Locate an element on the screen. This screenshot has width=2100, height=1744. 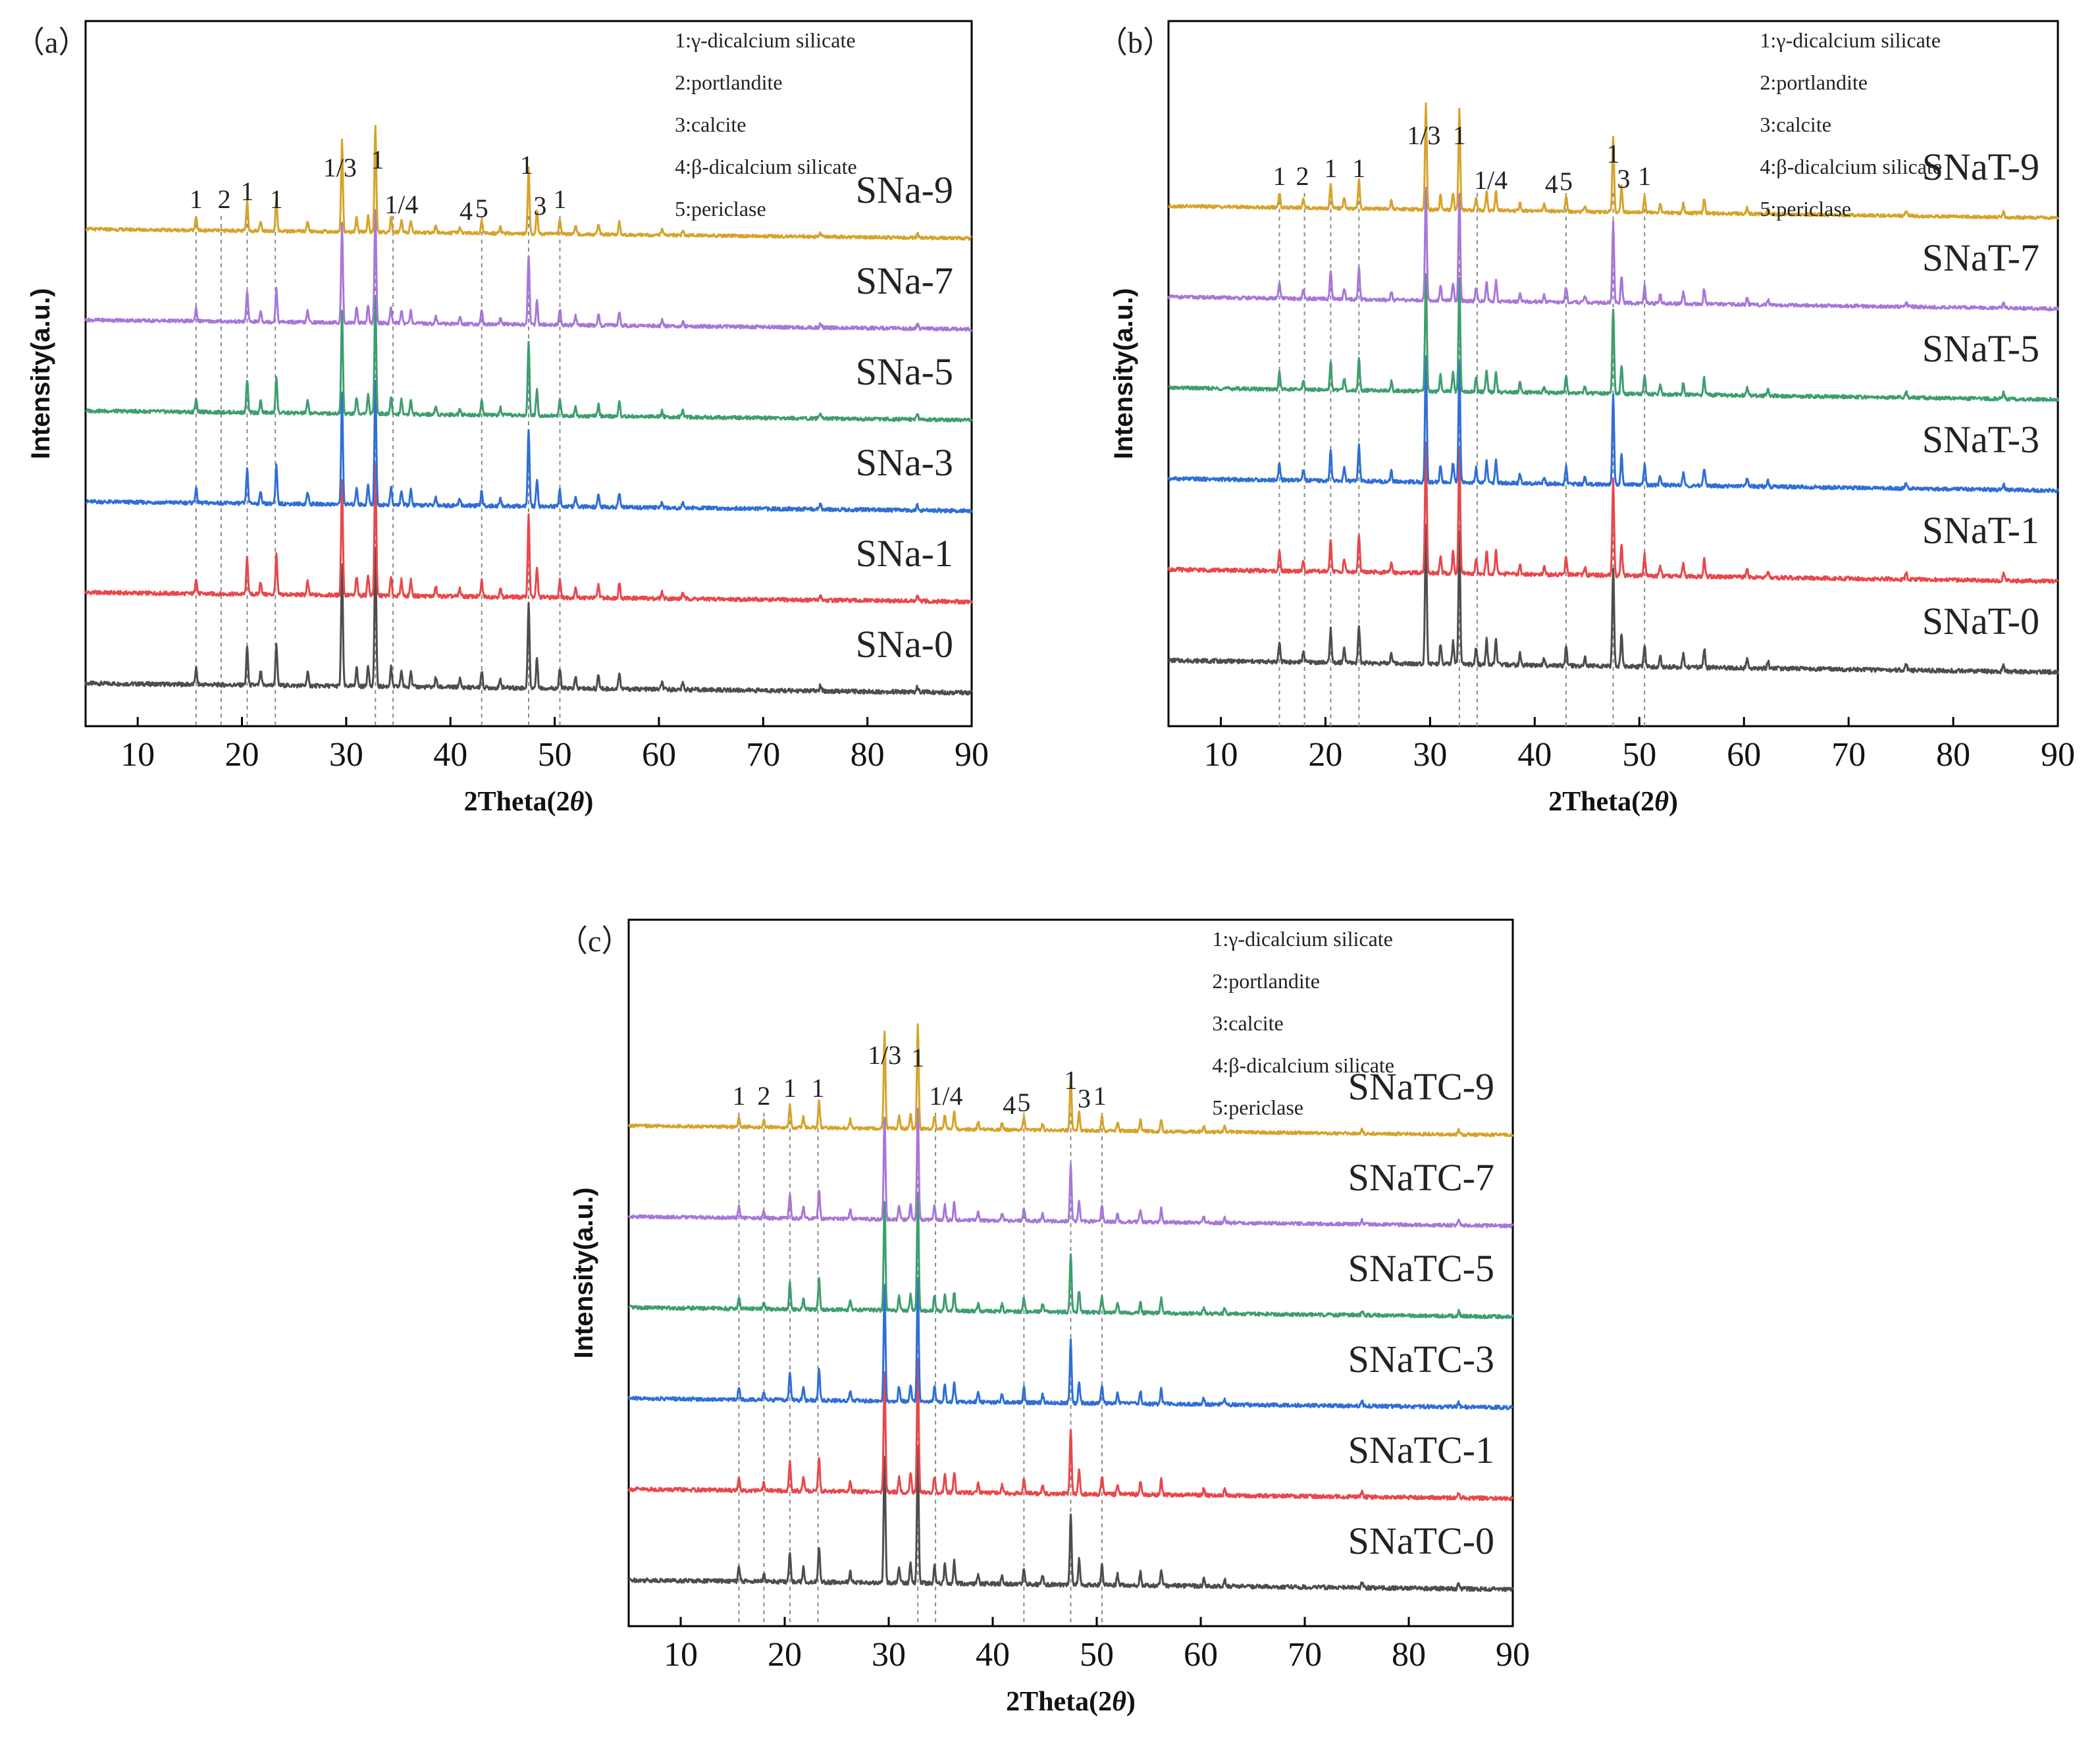
series-label: SNaT-9 is located at coordinates (1980, 166).